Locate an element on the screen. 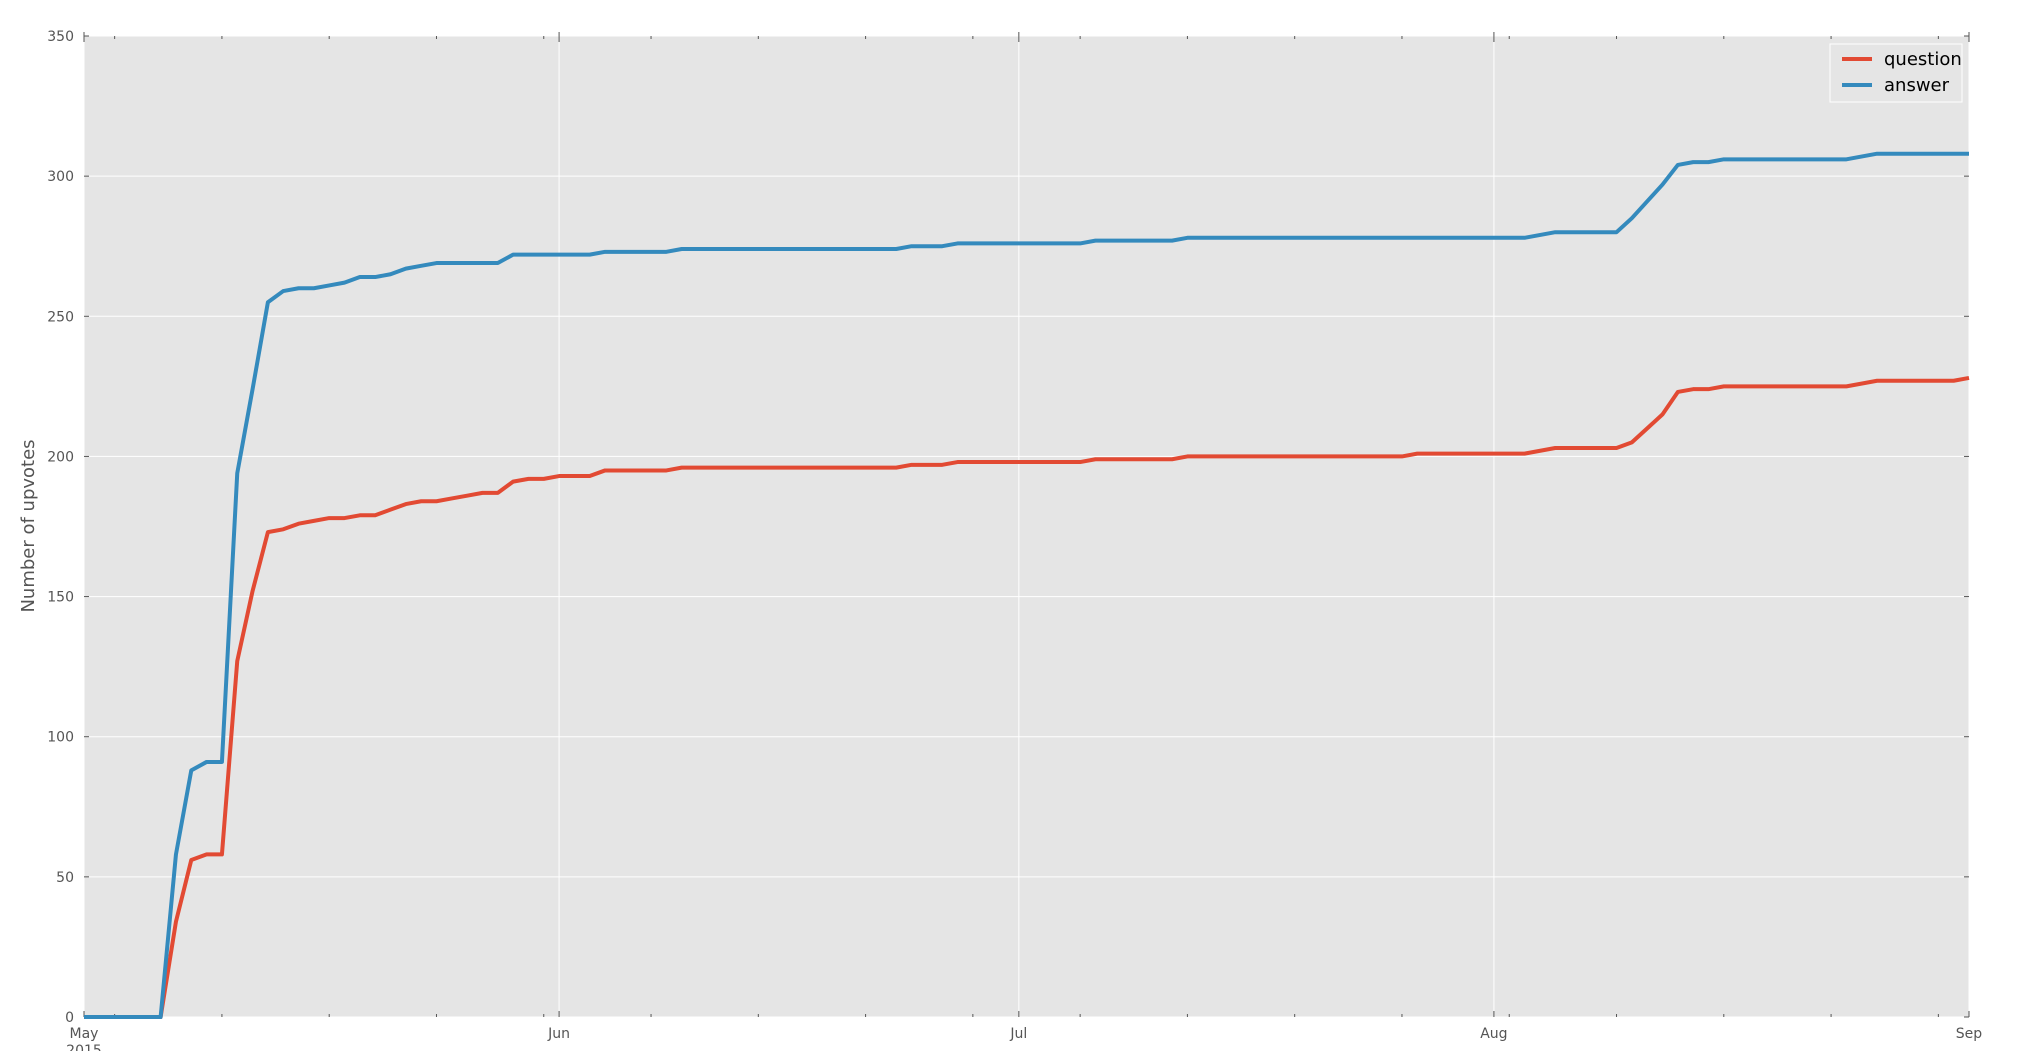 The width and height of the screenshot is (2029, 1051). y-tick-label: 0 is located at coordinates (69, 1018).